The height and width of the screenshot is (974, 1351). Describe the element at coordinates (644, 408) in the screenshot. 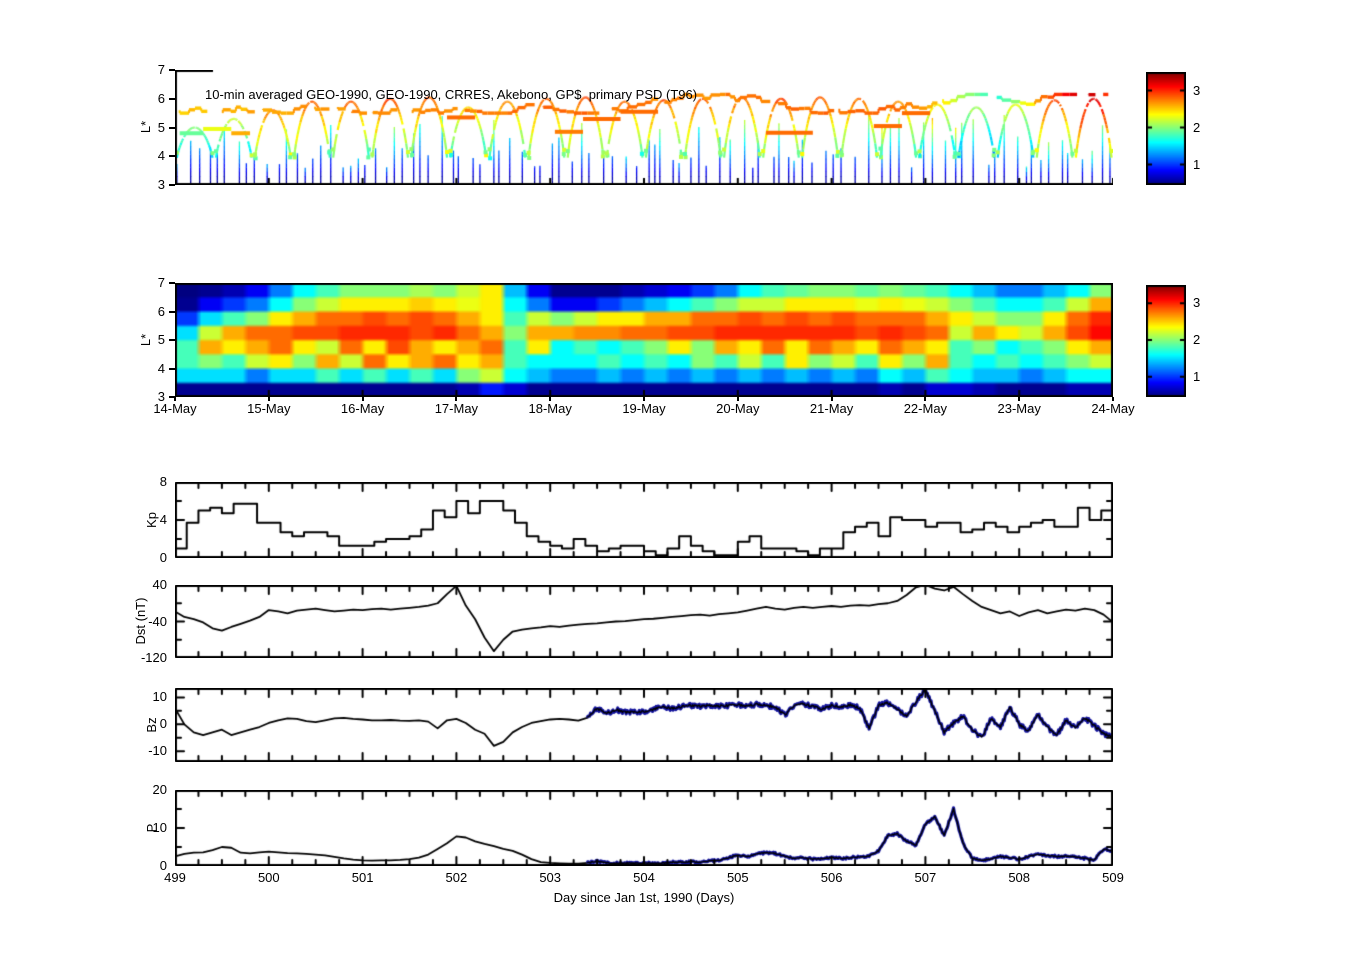

I see `x-date-label: 19-May` at that location.